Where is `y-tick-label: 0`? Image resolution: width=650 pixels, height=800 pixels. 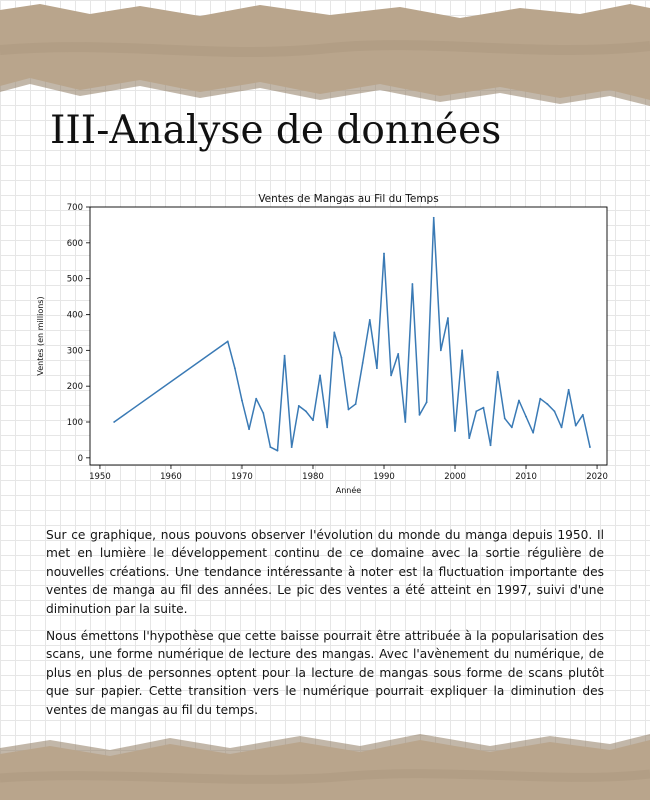
y-tick-label: 0 is located at coordinates (80, 459).